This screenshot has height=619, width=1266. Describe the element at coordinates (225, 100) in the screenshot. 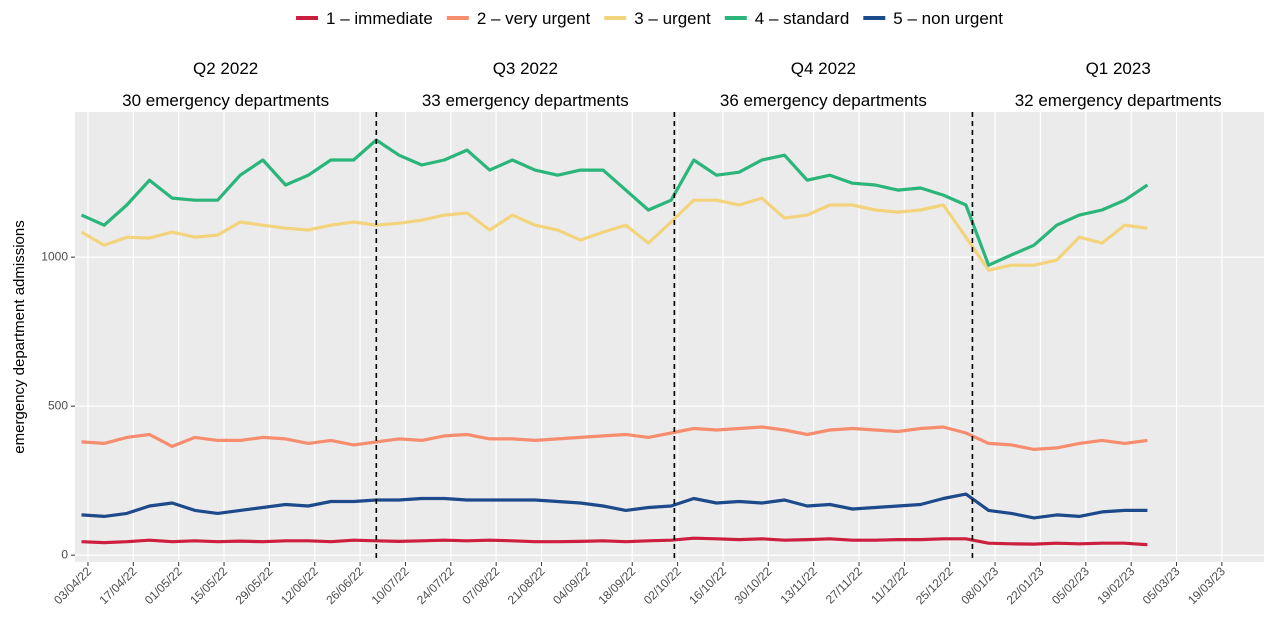

I see `panel-subtitle: 30 emergency departments` at that location.